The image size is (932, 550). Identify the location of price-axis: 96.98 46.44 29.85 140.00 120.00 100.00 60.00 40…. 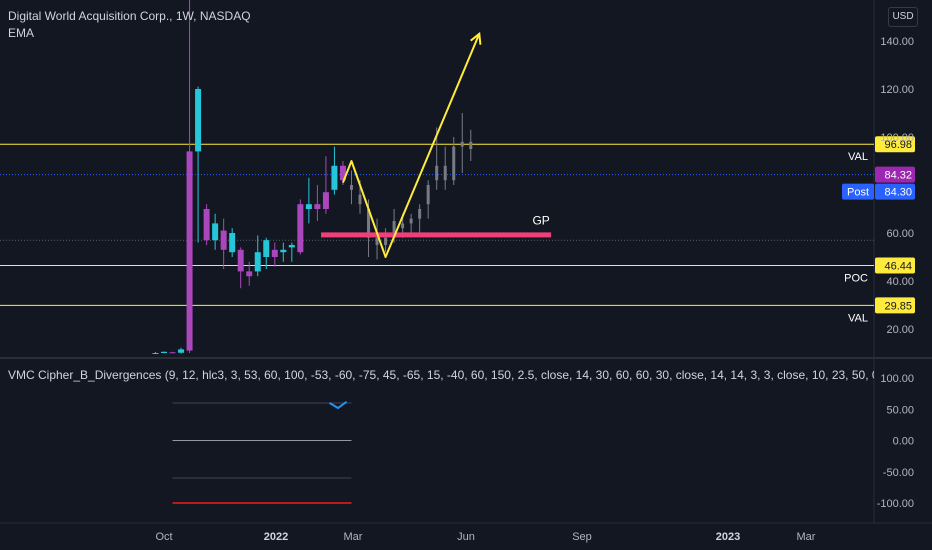
(878, 186).